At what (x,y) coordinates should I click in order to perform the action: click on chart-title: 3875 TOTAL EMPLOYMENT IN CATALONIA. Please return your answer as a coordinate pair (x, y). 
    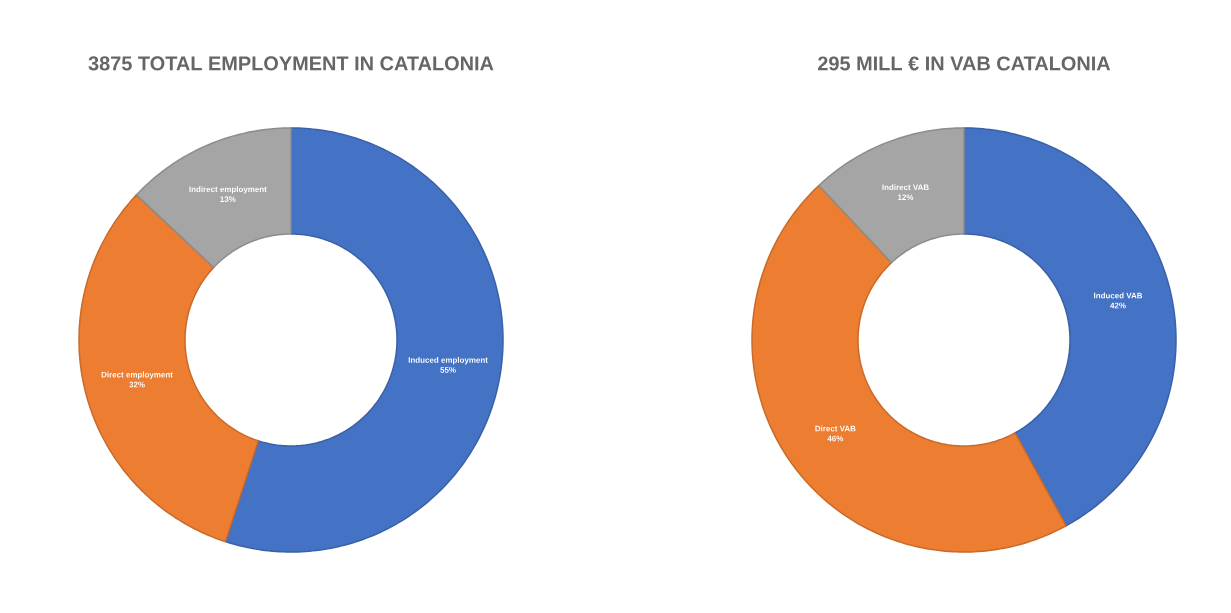
    Looking at the image, I should click on (291, 63).